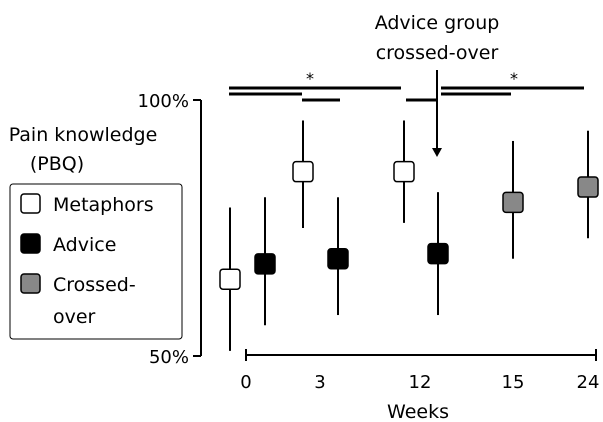 The image size is (603, 422). I want to click on legend-swatch-advice, so click(30, 243).